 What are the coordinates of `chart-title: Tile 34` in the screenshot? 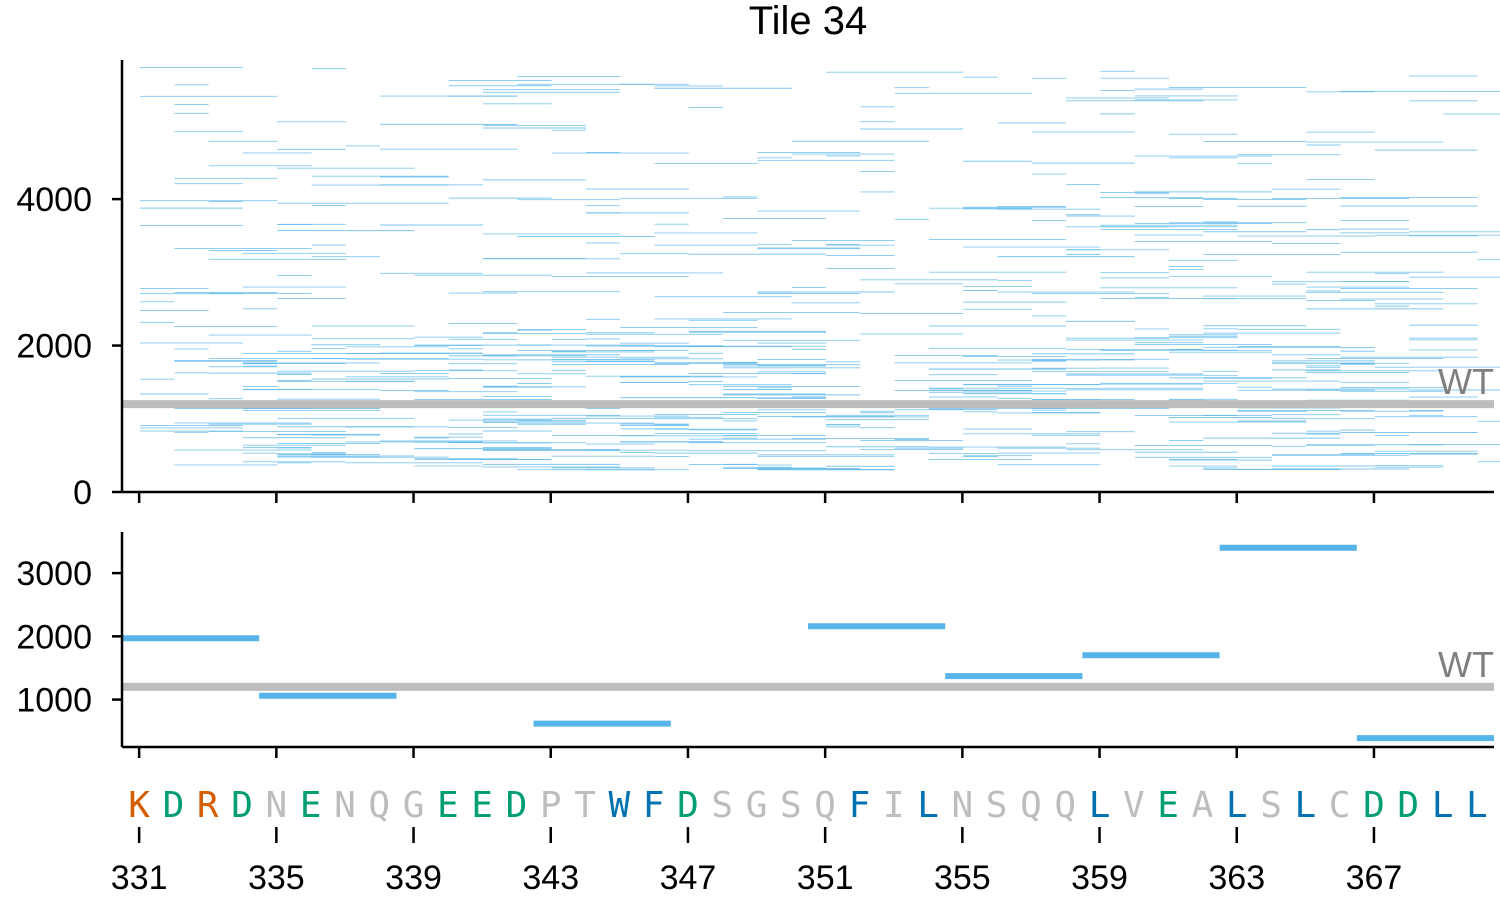 It's located at (808, 21).